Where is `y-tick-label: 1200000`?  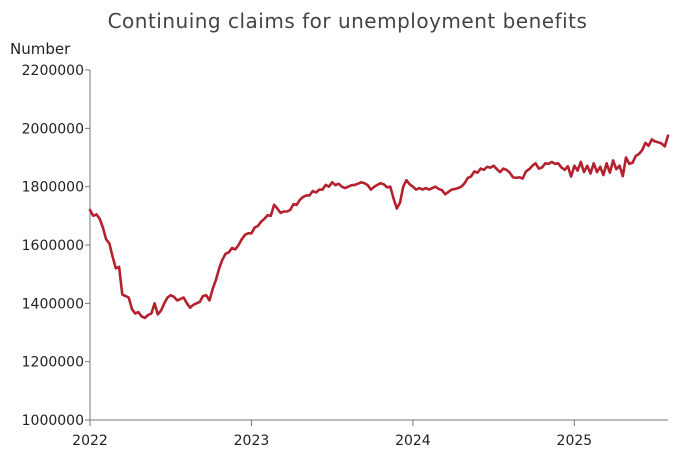 y-tick-label: 1200000 is located at coordinates (53, 363).